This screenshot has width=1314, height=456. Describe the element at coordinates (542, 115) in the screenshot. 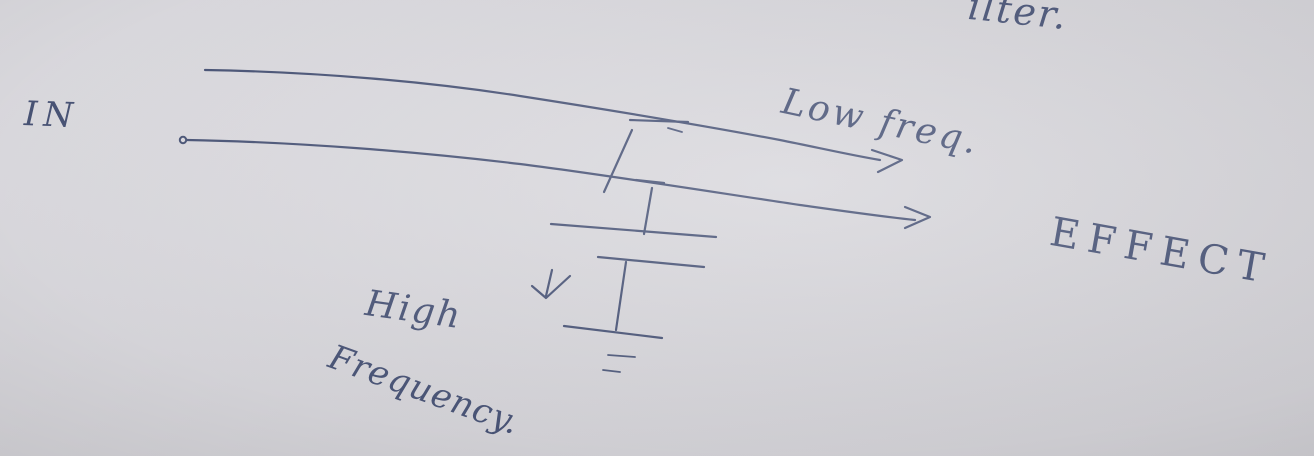

I see `upper-signal-line` at that location.